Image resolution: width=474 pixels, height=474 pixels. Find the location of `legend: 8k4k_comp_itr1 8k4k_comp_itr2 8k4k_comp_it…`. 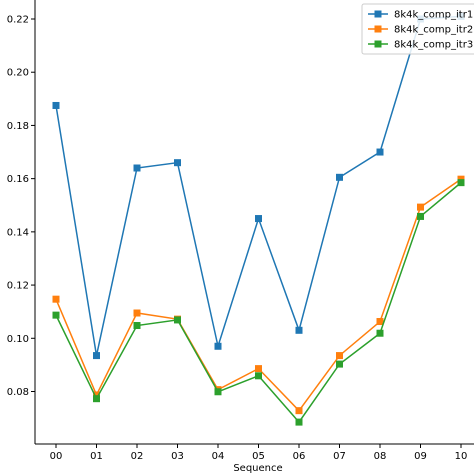

legend: 8k4k_comp_itr1 8k4k_comp_itr2 8k4k_comp_it… is located at coordinates (417, 29).